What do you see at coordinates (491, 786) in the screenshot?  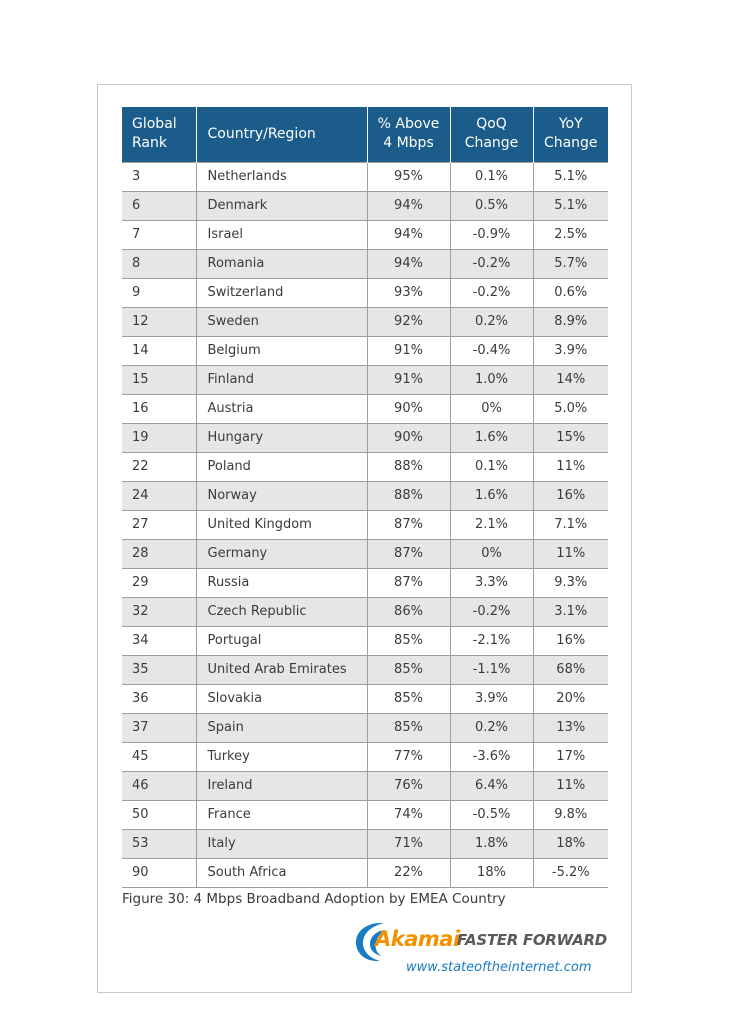 I see `cell-qoq-change: 6.4%` at bounding box center [491, 786].